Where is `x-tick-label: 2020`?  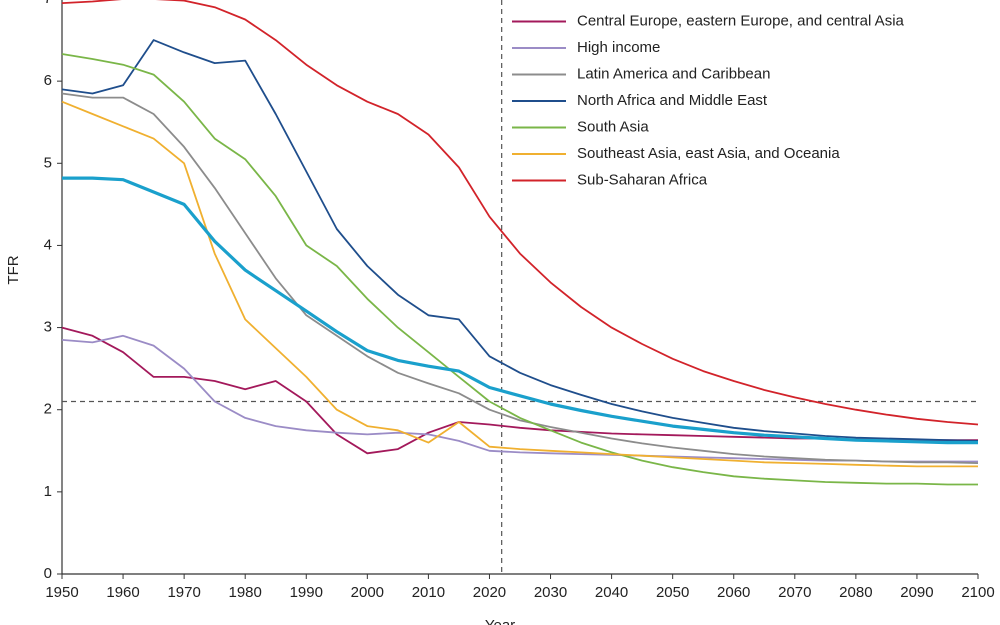 x-tick-label: 2020 is located at coordinates (489, 592).